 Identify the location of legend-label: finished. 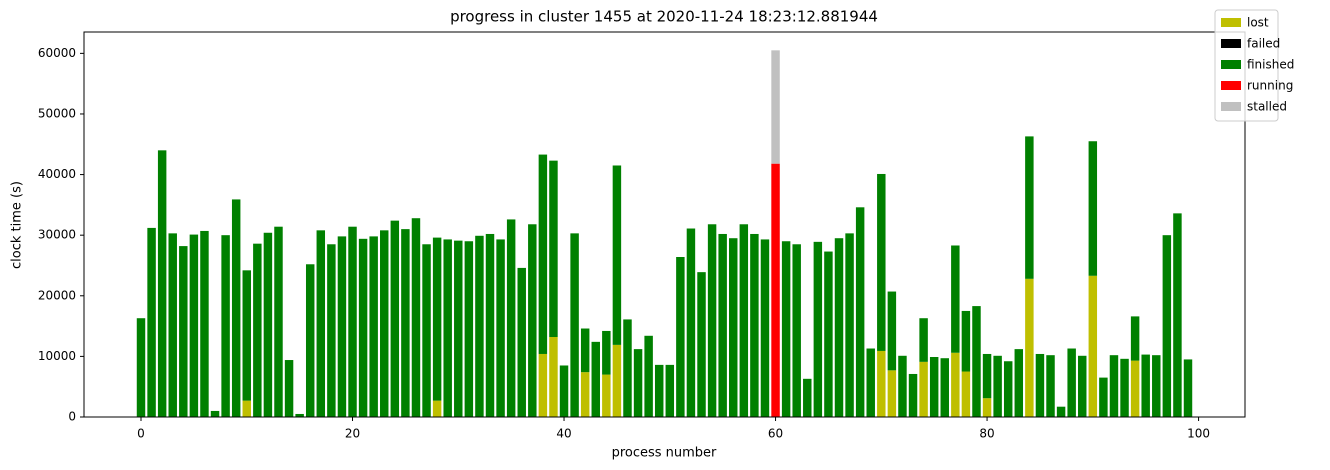
(1270, 65).